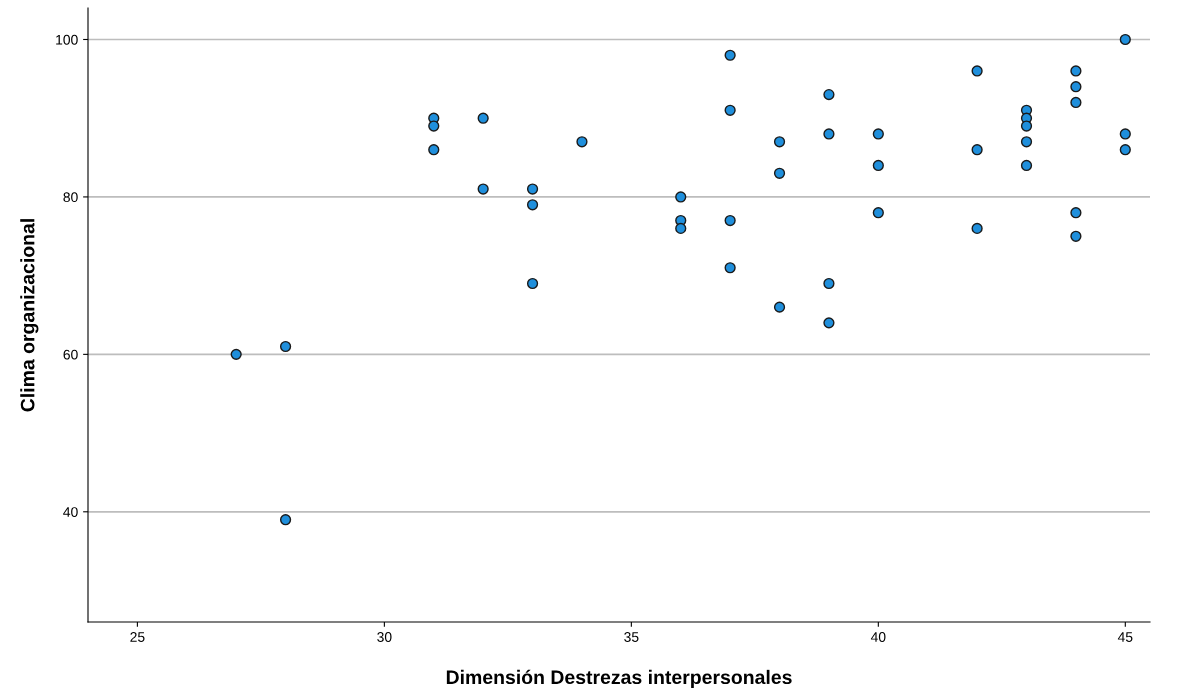  I want to click on x-tick-label: 45, so click(1125, 637).